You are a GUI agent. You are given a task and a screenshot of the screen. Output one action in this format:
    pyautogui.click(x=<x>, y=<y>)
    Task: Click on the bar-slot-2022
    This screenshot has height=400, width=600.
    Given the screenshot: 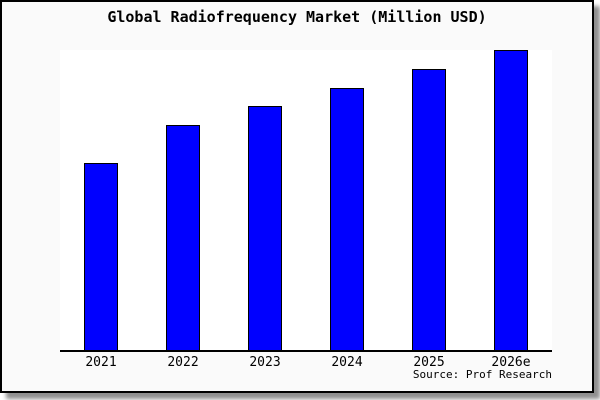 What is the action you would take?
    pyautogui.click(x=183, y=200)
    